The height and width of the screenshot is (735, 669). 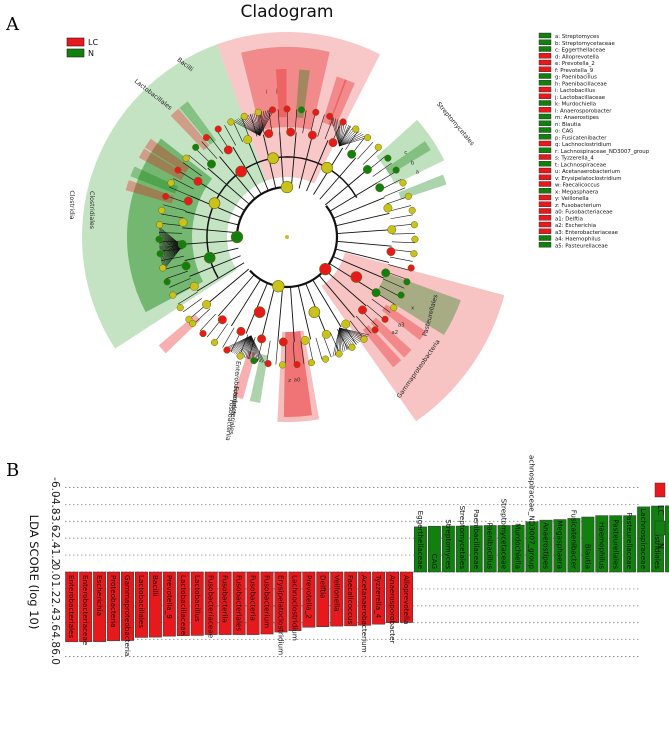 I want to click on bar-label: Fusobacterium, so click(x=267, y=601).